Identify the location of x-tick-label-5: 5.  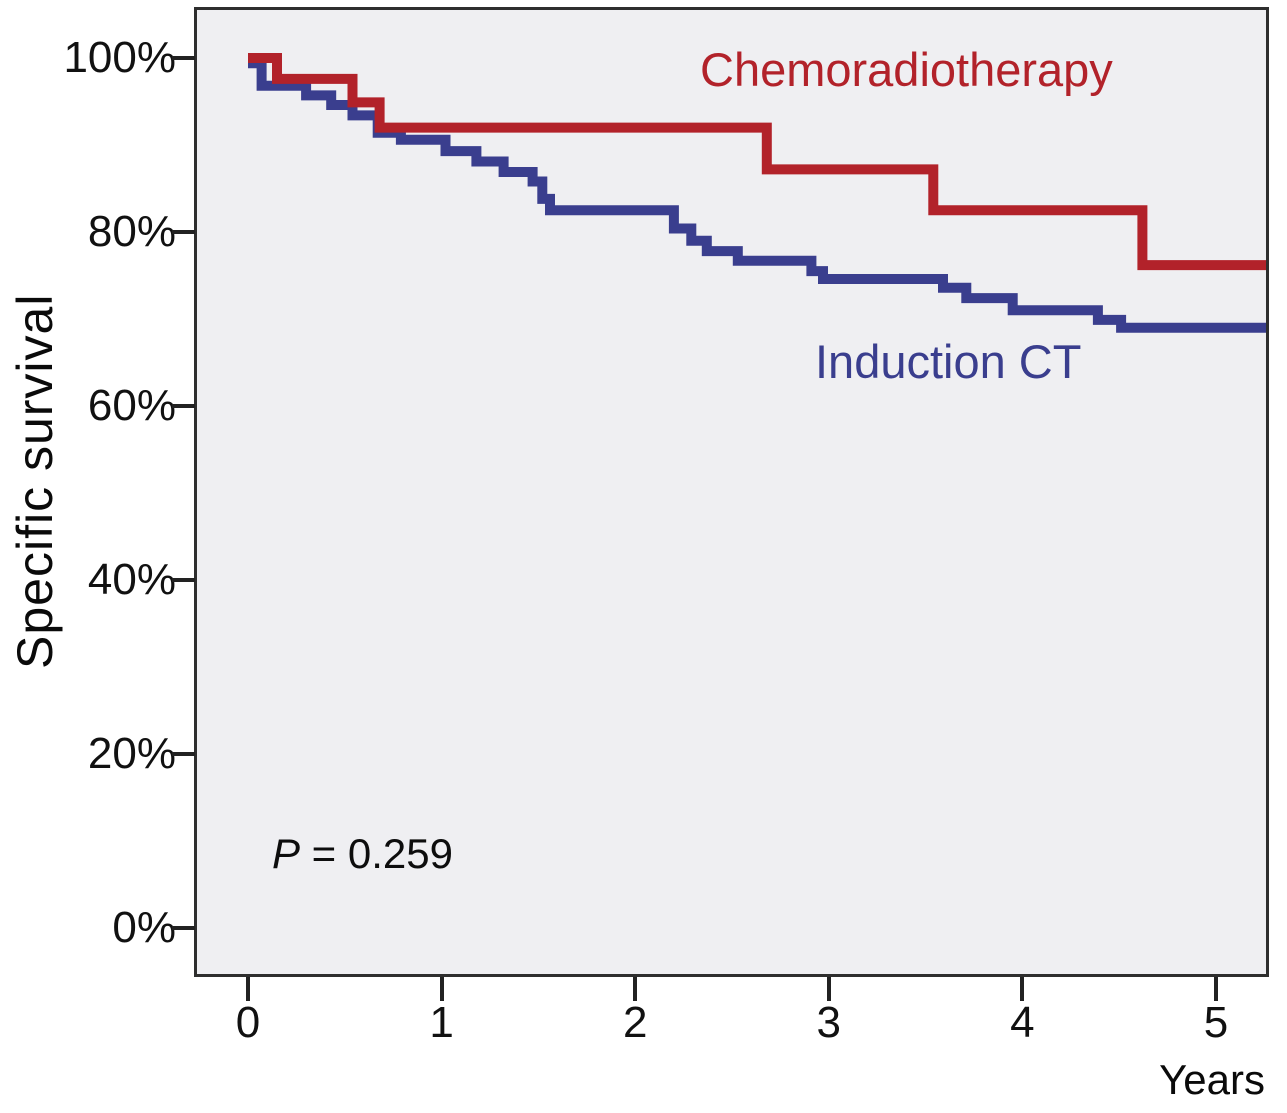
(1216, 1022).